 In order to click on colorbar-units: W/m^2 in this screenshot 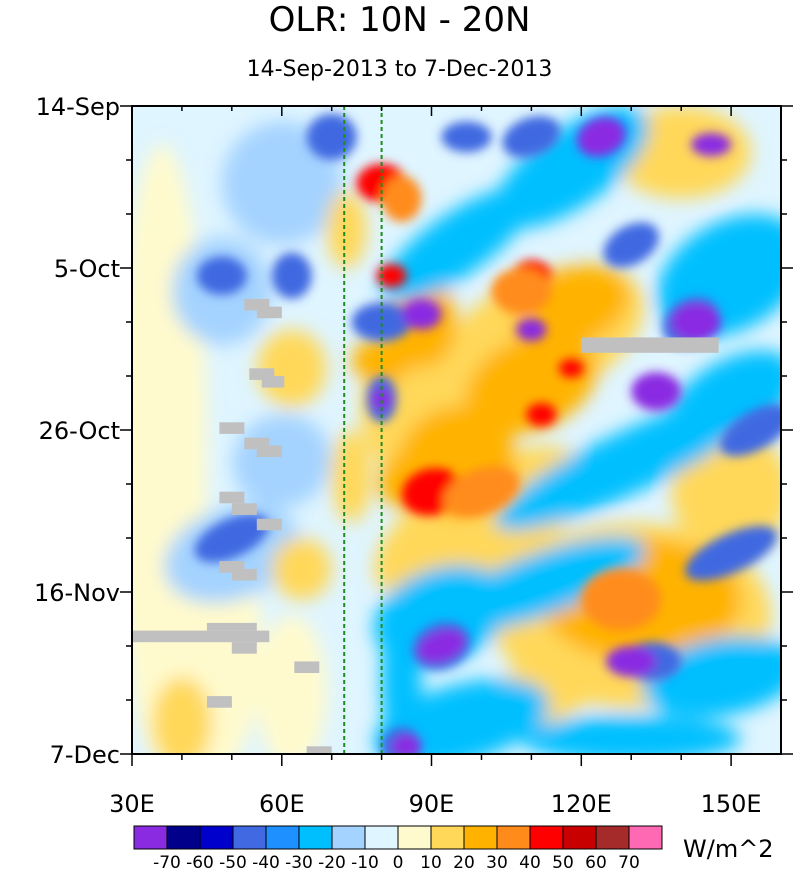, I will do `click(728, 849)`.